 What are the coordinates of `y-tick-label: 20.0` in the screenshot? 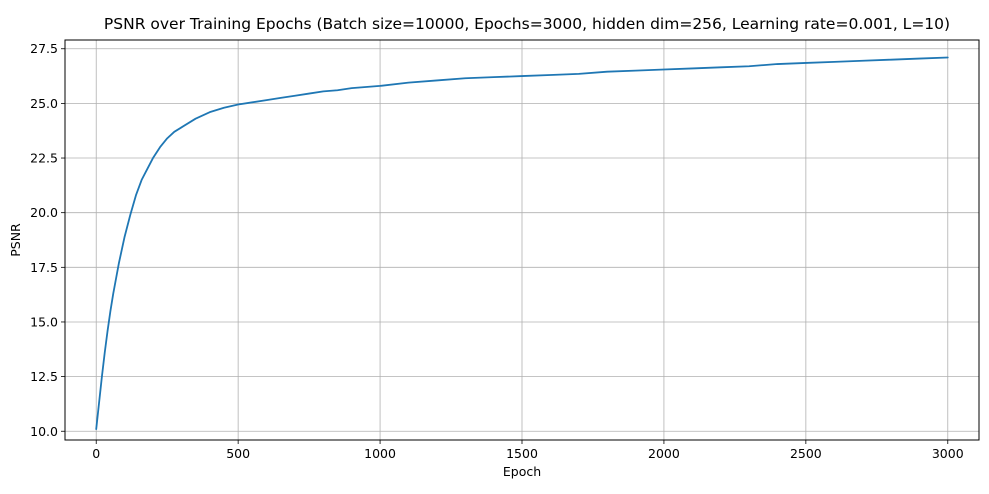 It's located at (44, 212).